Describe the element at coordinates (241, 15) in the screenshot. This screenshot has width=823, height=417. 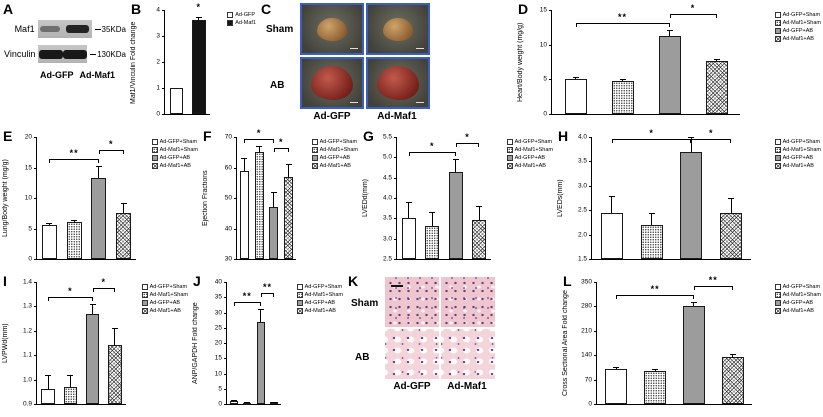
I see `legend-entry: Ad-GFP` at that location.